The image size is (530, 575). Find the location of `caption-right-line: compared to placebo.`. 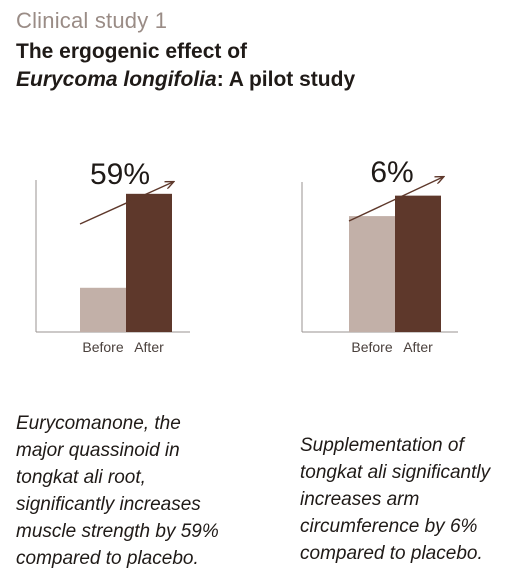

caption-right-line: compared to placebo. is located at coordinates (391, 553).